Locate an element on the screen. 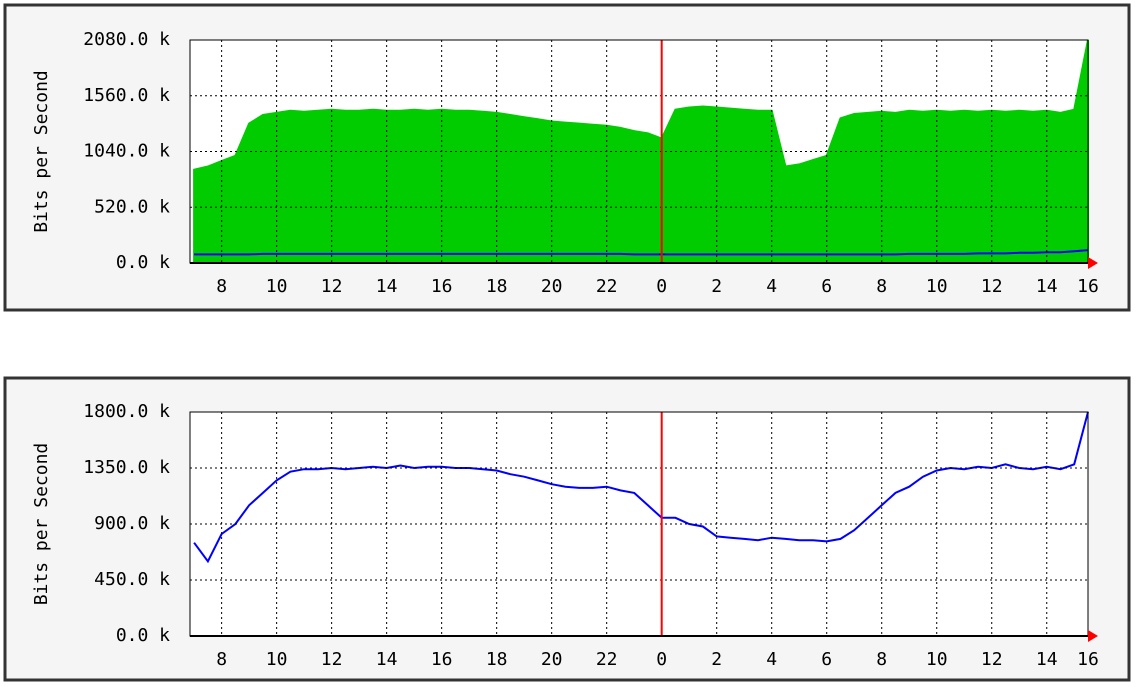  y-tick-label: 1040.0 k is located at coordinates (126, 151).